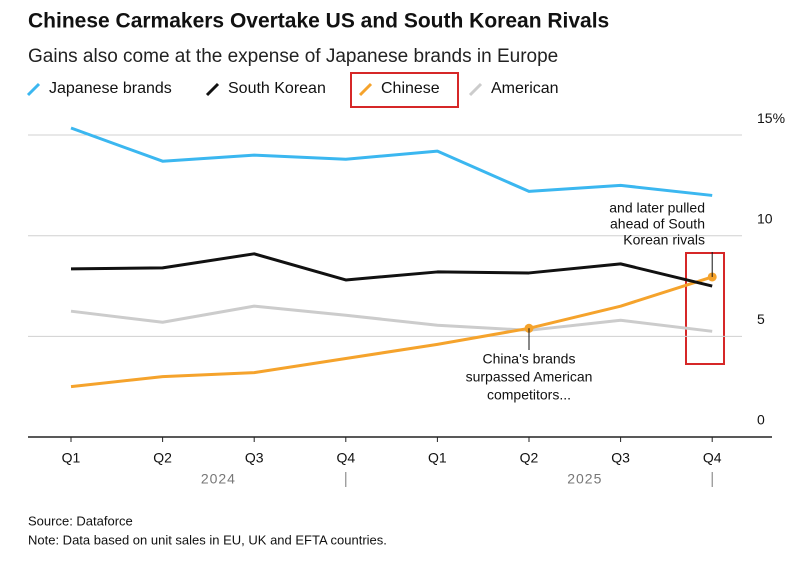 This screenshot has width=800, height=573. Describe the element at coordinates (277, 88) in the screenshot. I see `legend-label: South Korean` at that location.